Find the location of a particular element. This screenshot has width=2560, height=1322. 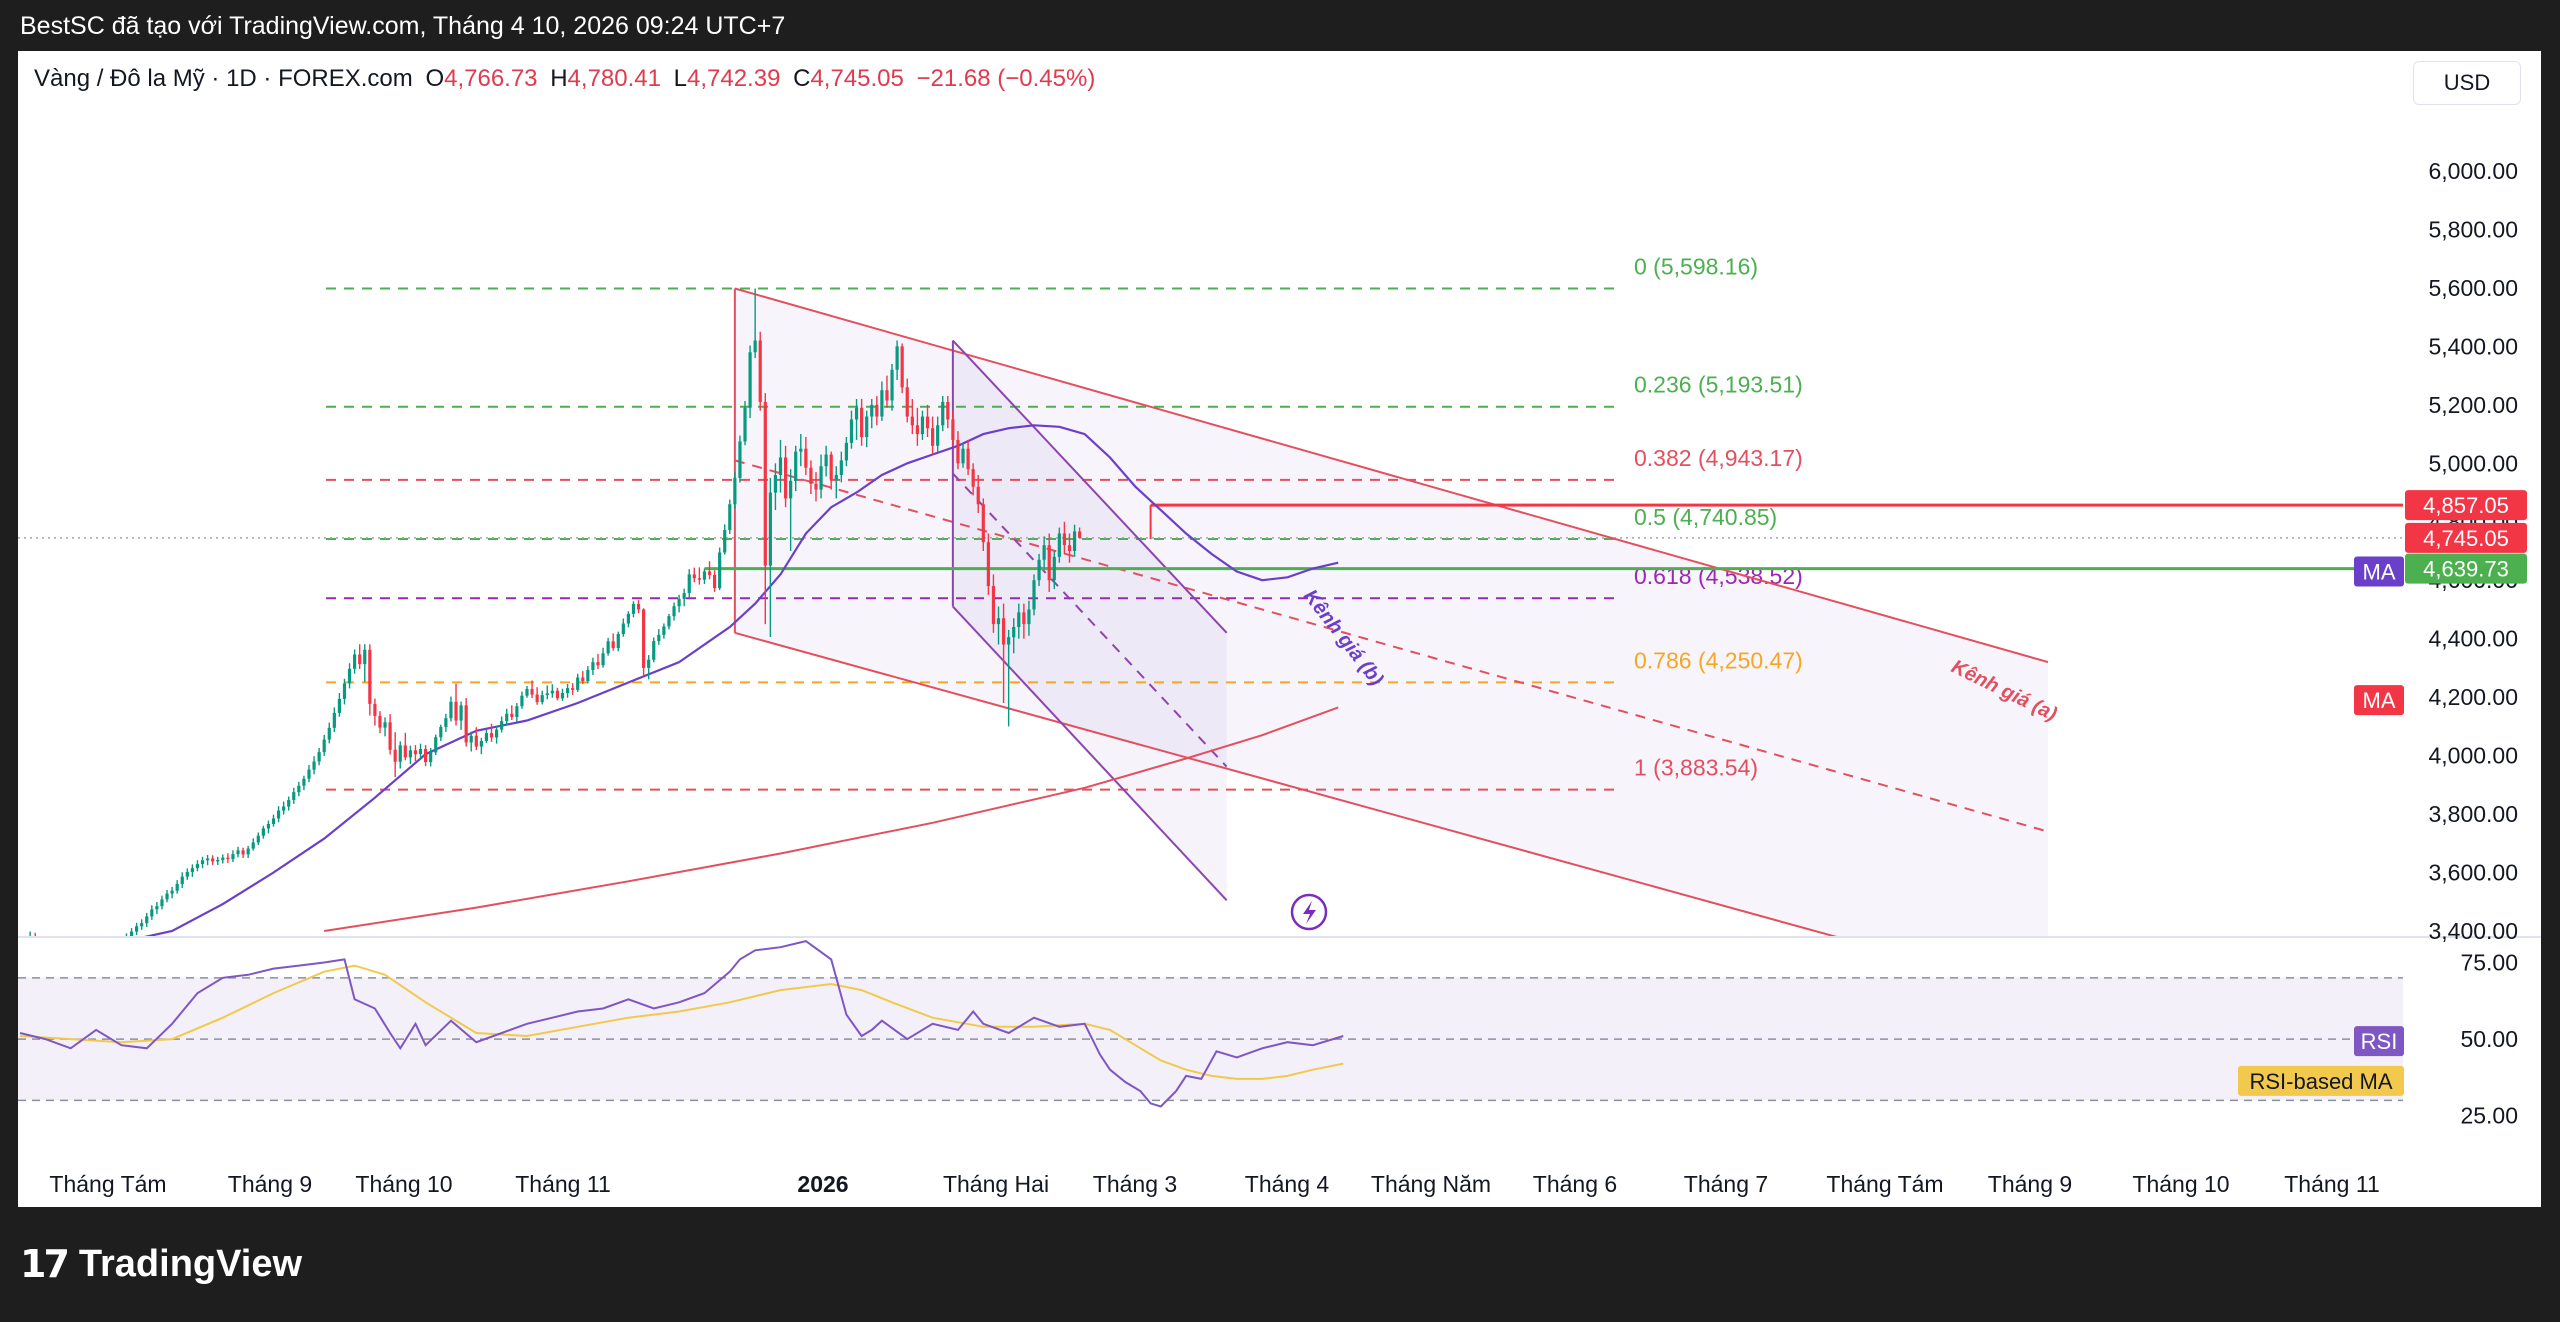

price-tag: 4,857.05 is located at coordinates (2466, 505).